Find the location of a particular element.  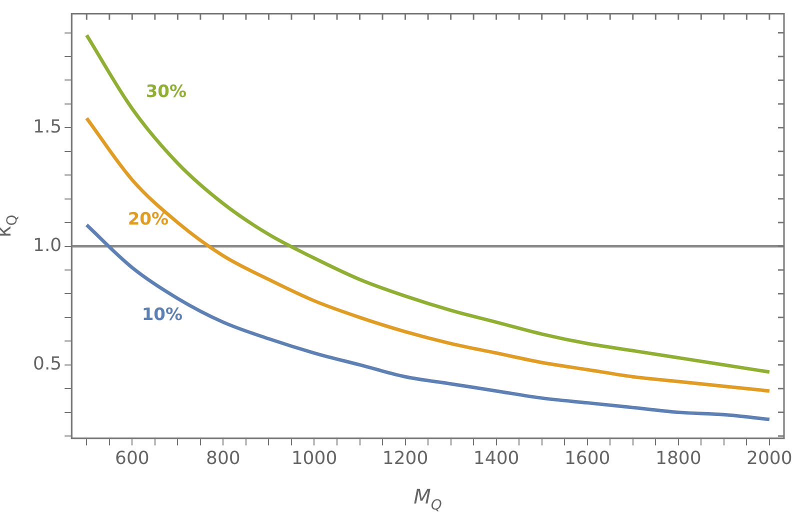

x-tick-label: 800 is located at coordinates (223, 458).